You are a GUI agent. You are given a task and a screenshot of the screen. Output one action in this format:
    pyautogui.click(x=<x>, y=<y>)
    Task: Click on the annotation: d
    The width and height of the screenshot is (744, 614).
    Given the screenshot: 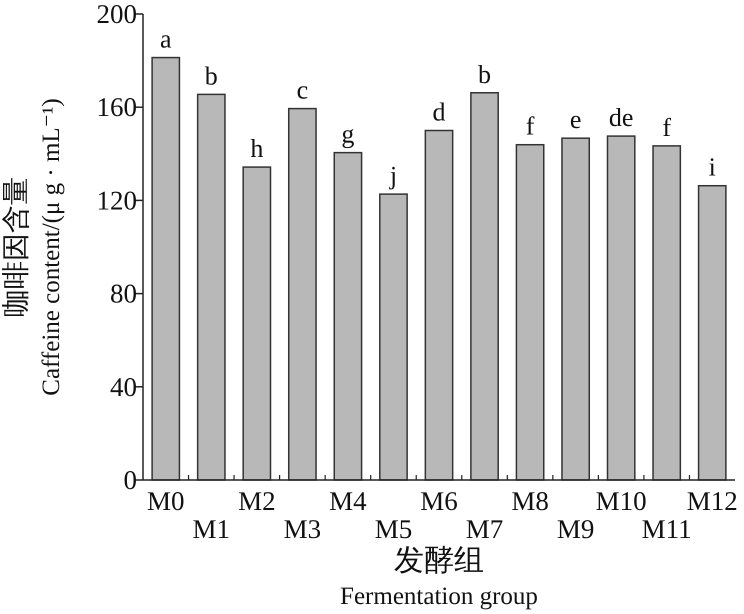 What is the action you would take?
    pyautogui.click(x=439, y=112)
    